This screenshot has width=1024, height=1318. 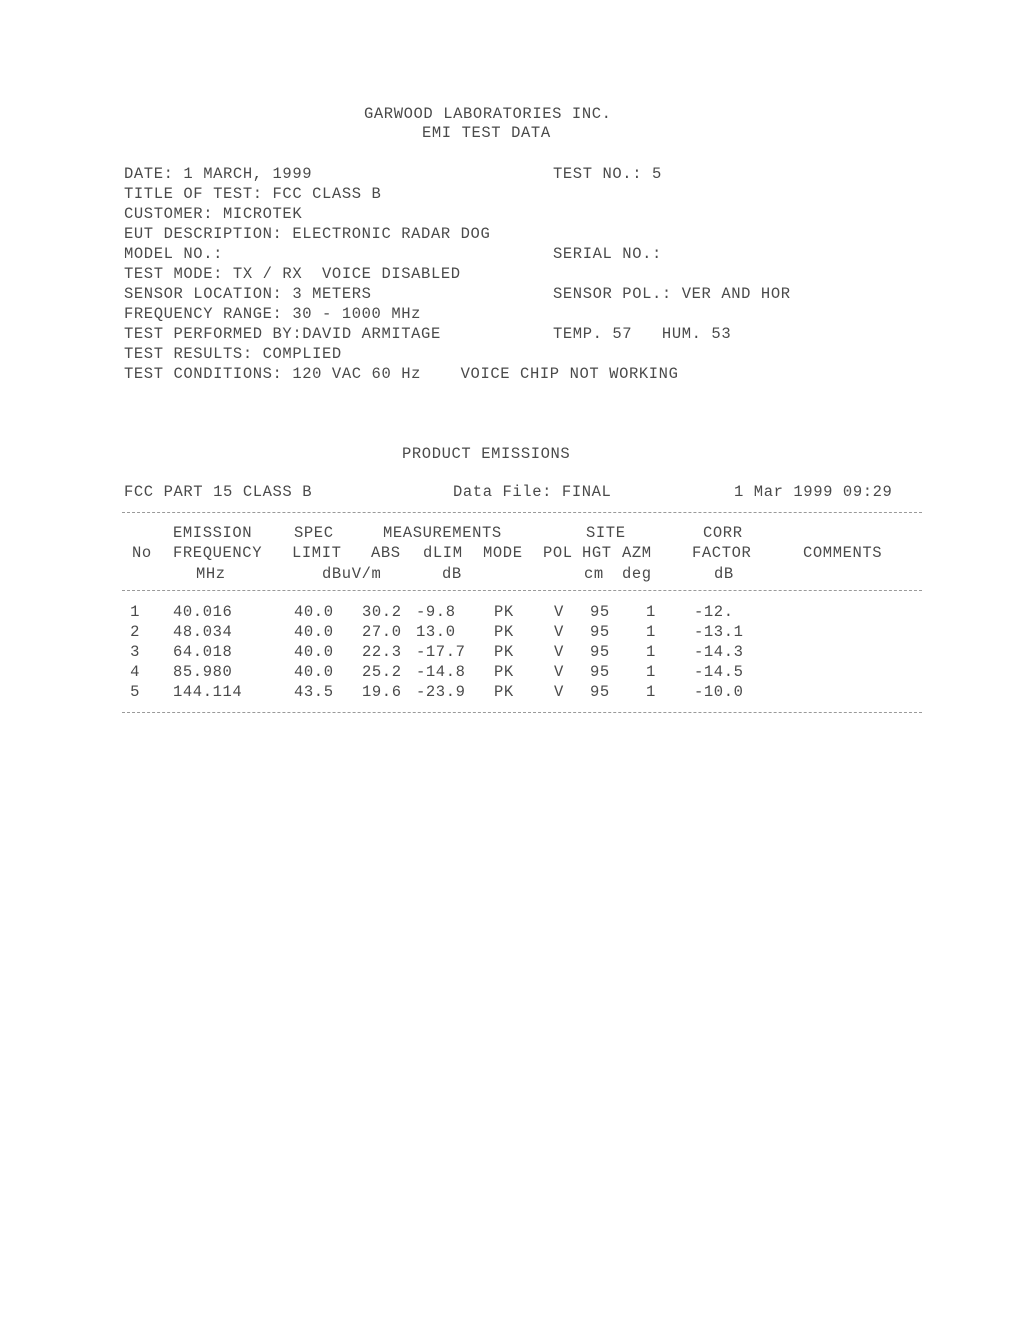 What do you see at coordinates (174, 254) in the screenshot?
I see `field-model-no: MODEL NO.:` at bounding box center [174, 254].